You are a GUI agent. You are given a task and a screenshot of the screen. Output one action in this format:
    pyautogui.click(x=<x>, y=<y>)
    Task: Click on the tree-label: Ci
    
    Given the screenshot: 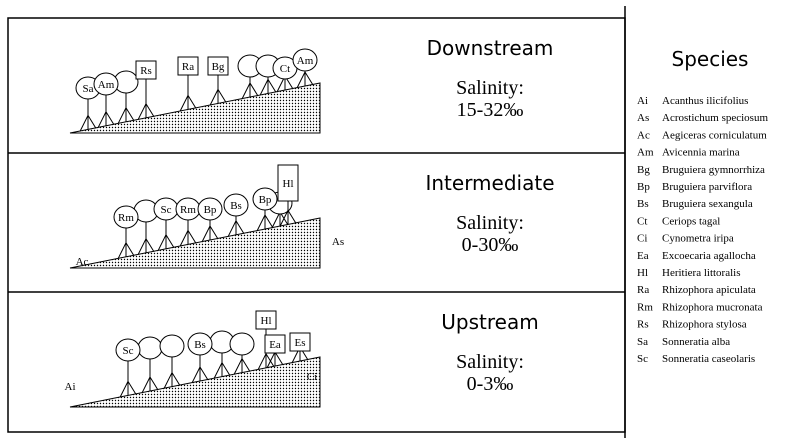 What is the action you would take?
    pyautogui.click(x=312, y=377)
    